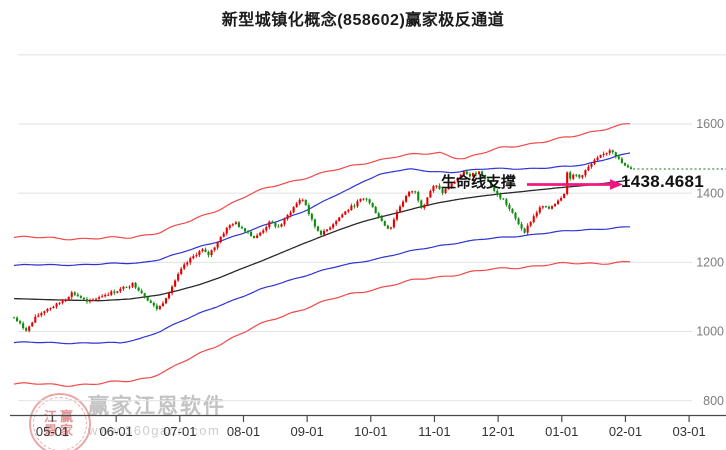 This screenshot has width=726, height=450. Describe the element at coordinates (59, 430) in the screenshot. I see `seal-text-row2: 恩家` at that location.